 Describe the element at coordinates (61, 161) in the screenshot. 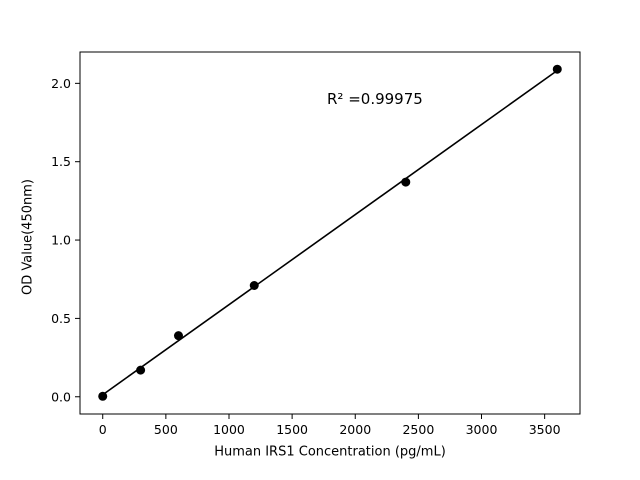

I see `y-tick-label: 1.5` at that location.